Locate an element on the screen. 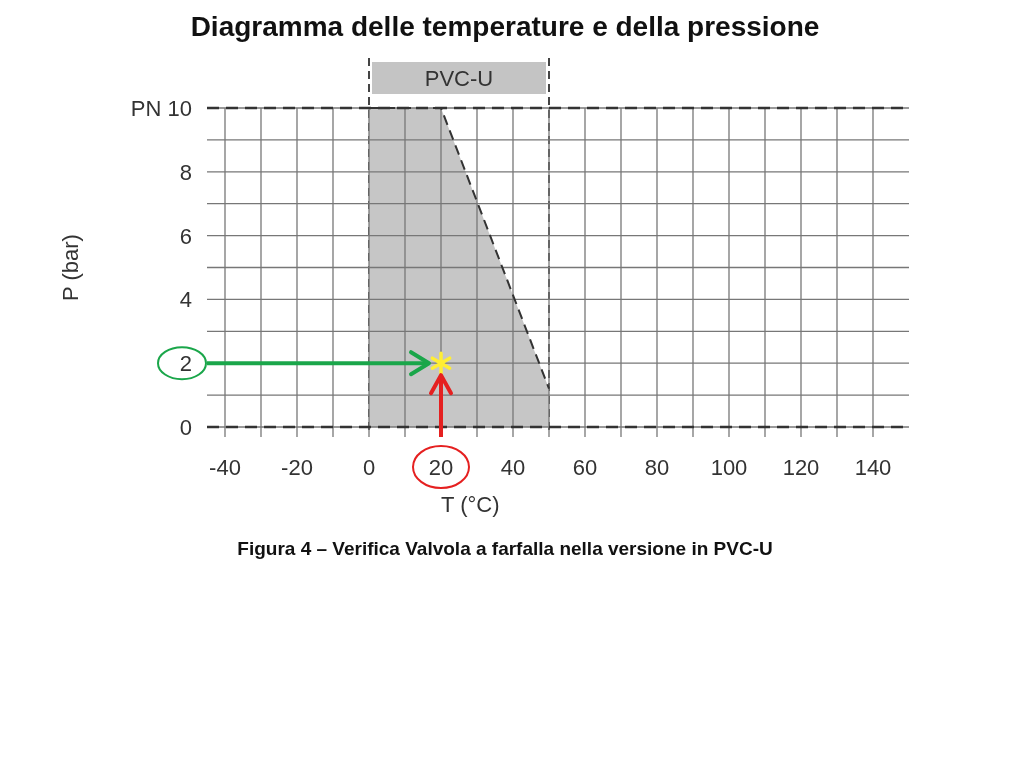 Image resolution: width=1024 pixels, height=776 pixels. y-tick-label: 8 is located at coordinates (185, 172).